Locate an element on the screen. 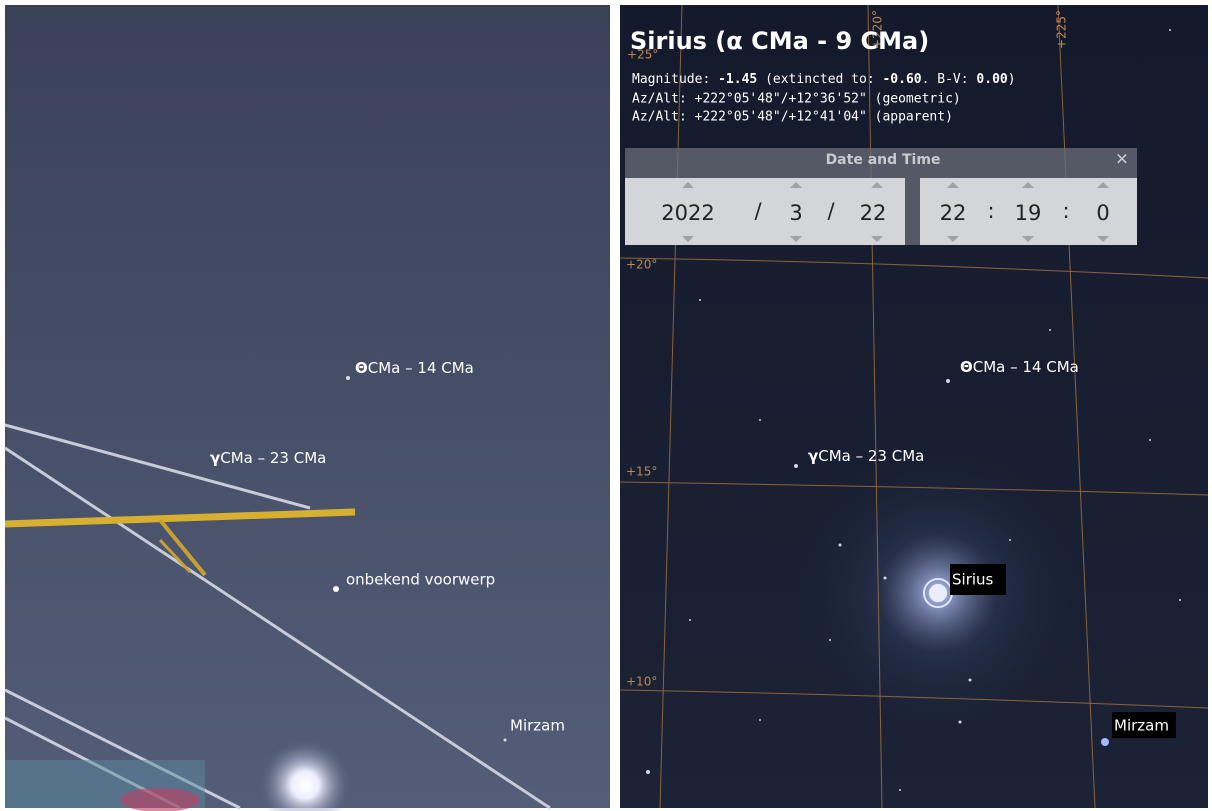  mag-close: ) is located at coordinates (1012, 79).